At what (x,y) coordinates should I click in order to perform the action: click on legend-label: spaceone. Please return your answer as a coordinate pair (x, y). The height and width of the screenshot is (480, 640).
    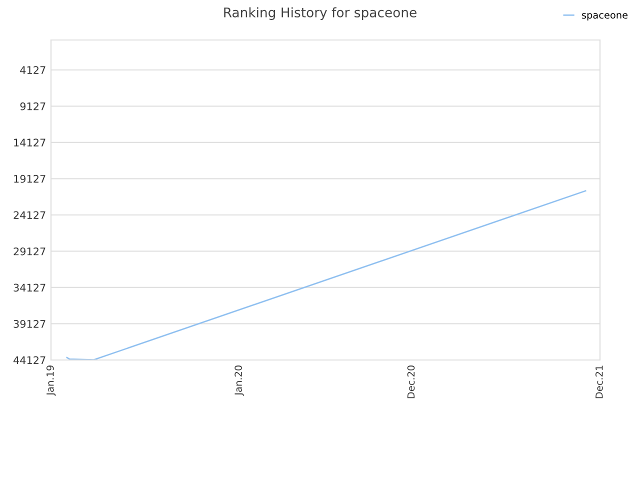
    Looking at the image, I should click on (605, 17).